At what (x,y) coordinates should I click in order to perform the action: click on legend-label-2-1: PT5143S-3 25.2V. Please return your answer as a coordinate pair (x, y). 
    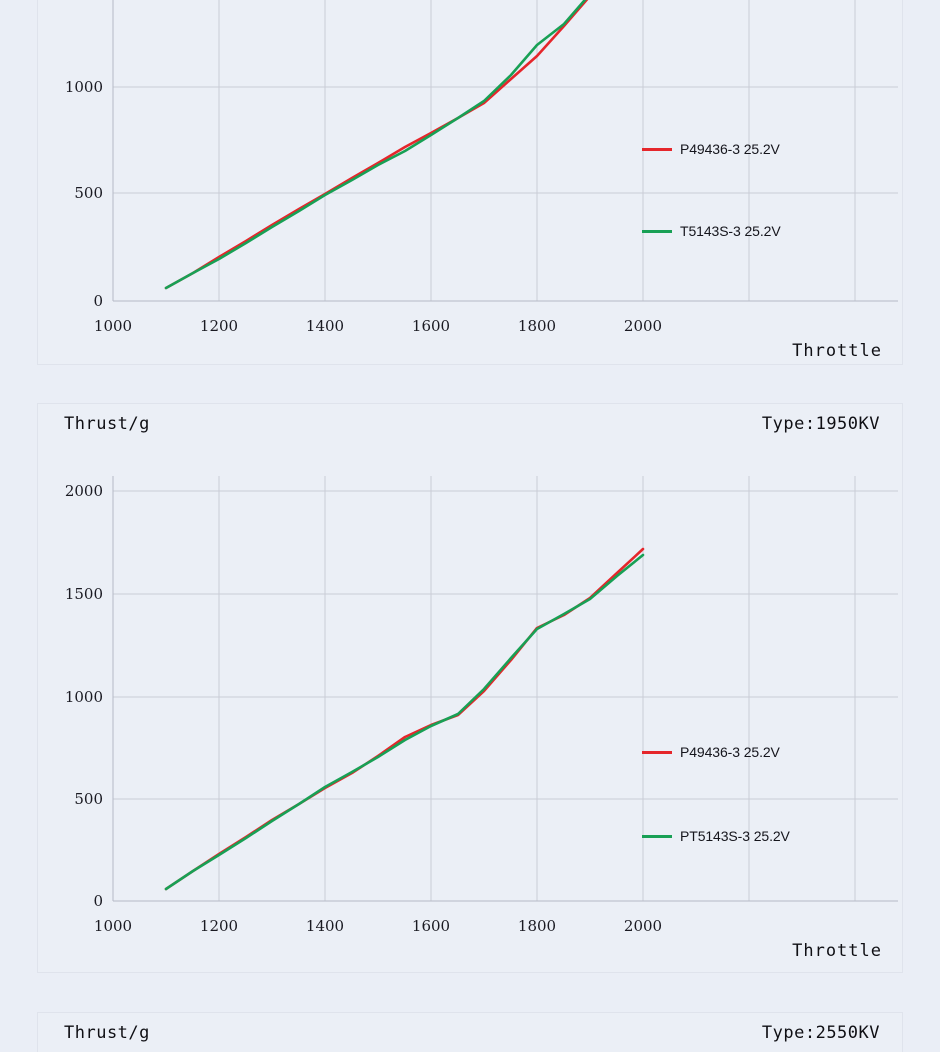
    Looking at the image, I should click on (735, 836).